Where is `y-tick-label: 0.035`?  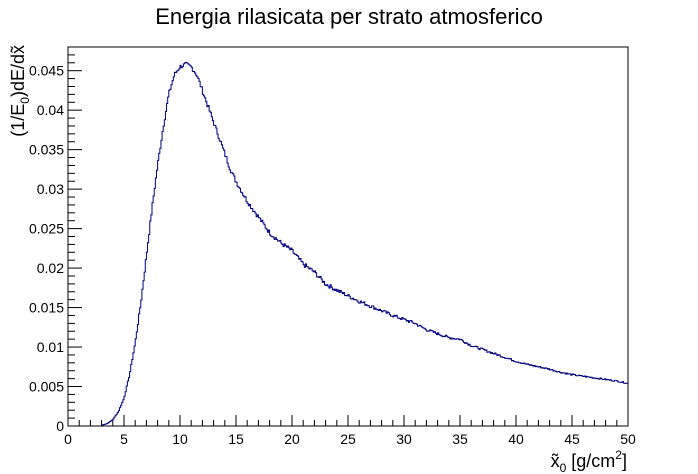
y-tick-label: 0.035 is located at coordinates (46, 150).